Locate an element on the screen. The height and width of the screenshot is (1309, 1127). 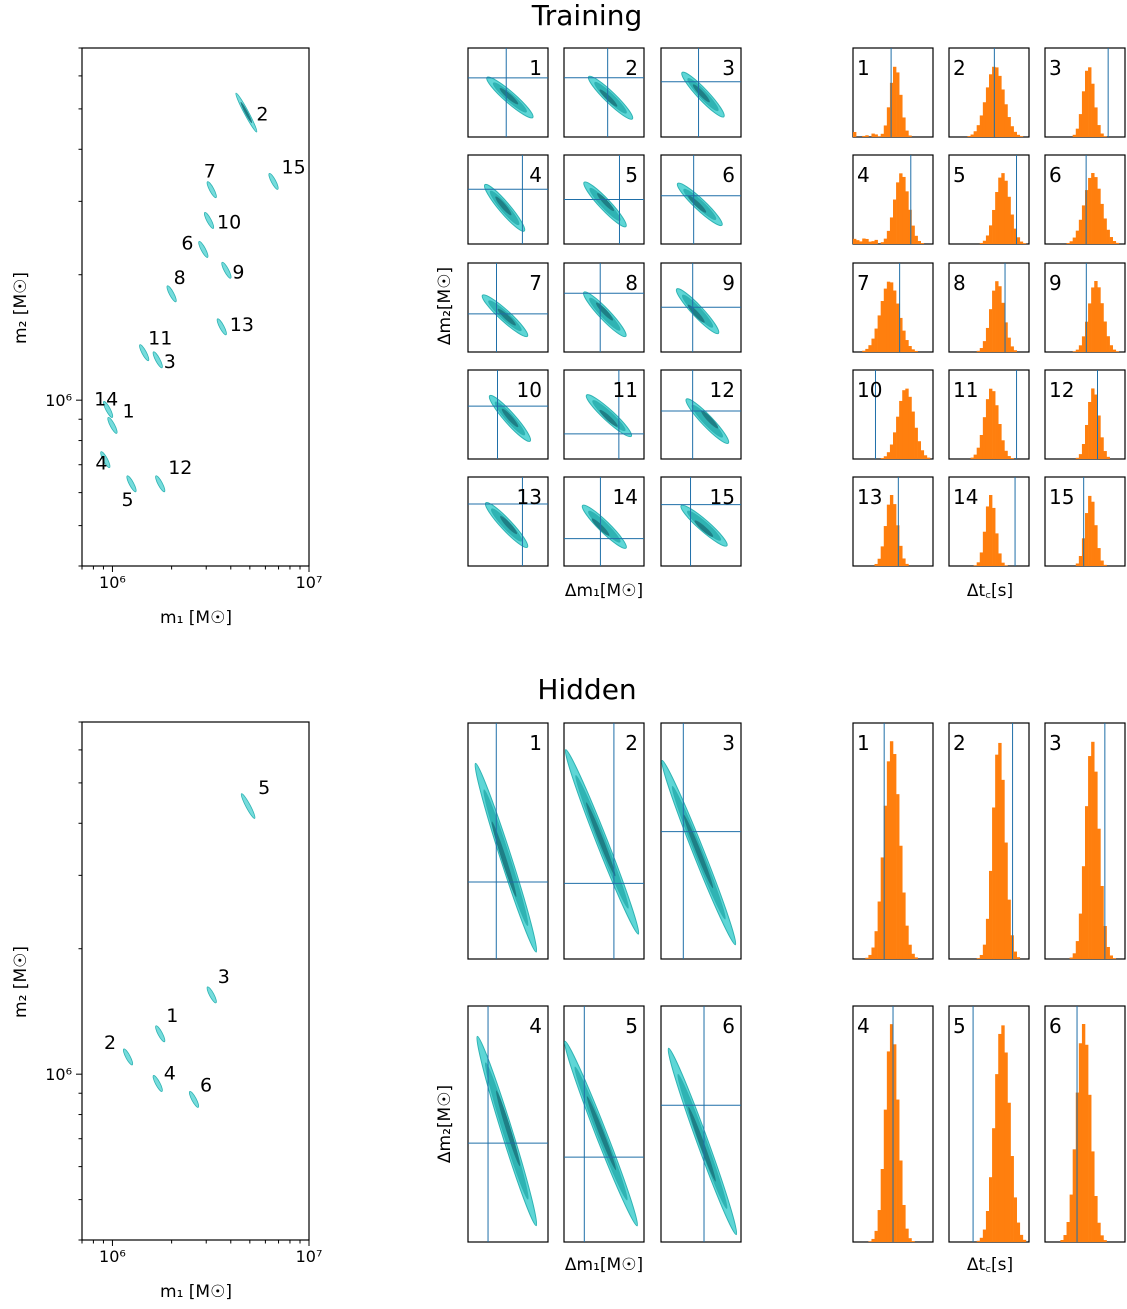
ylabel-m2-training: m₂ [M☉] is located at coordinates (21, 308).